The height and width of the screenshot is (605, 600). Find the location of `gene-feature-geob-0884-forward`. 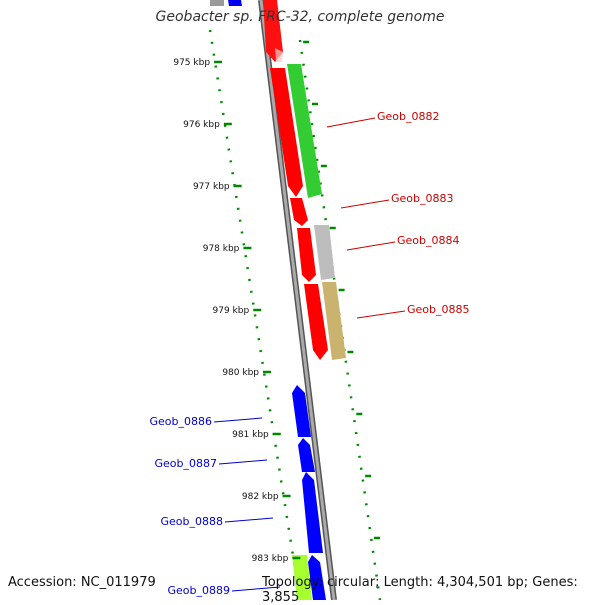

gene-feature-geob-0884-forward is located at coordinates (324, 252).